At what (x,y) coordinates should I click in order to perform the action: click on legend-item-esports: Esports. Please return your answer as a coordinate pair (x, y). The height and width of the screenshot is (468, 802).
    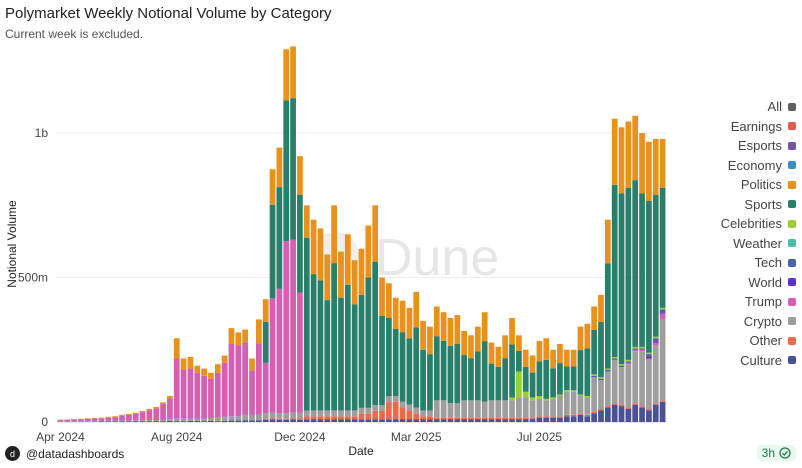
    Looking at the image, I should click on (736, 146).